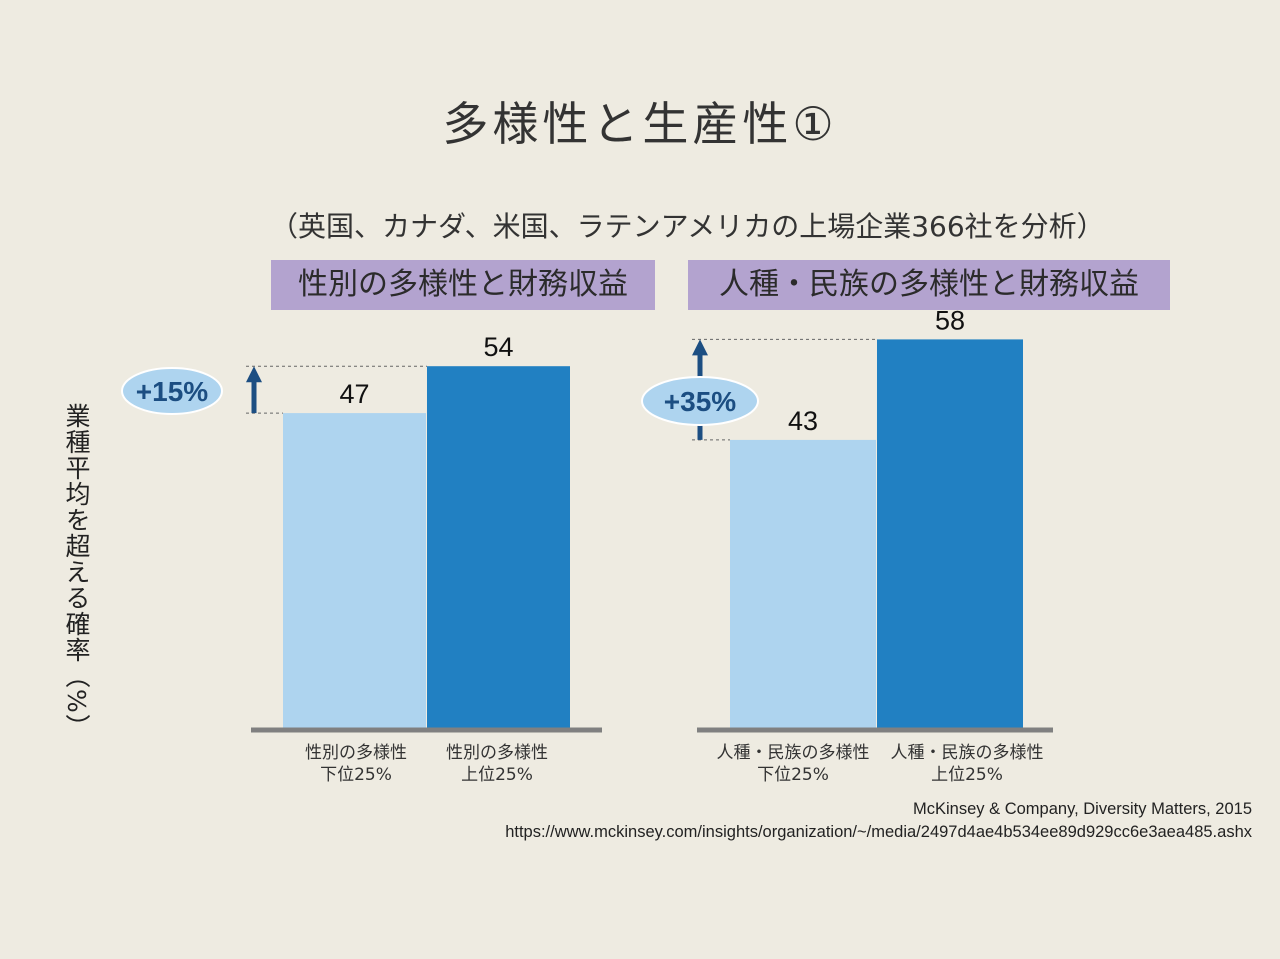 The height and width of the screenshot is (959, 1280). I want to click on difference-badge-label: +15%, so click(172, 391).